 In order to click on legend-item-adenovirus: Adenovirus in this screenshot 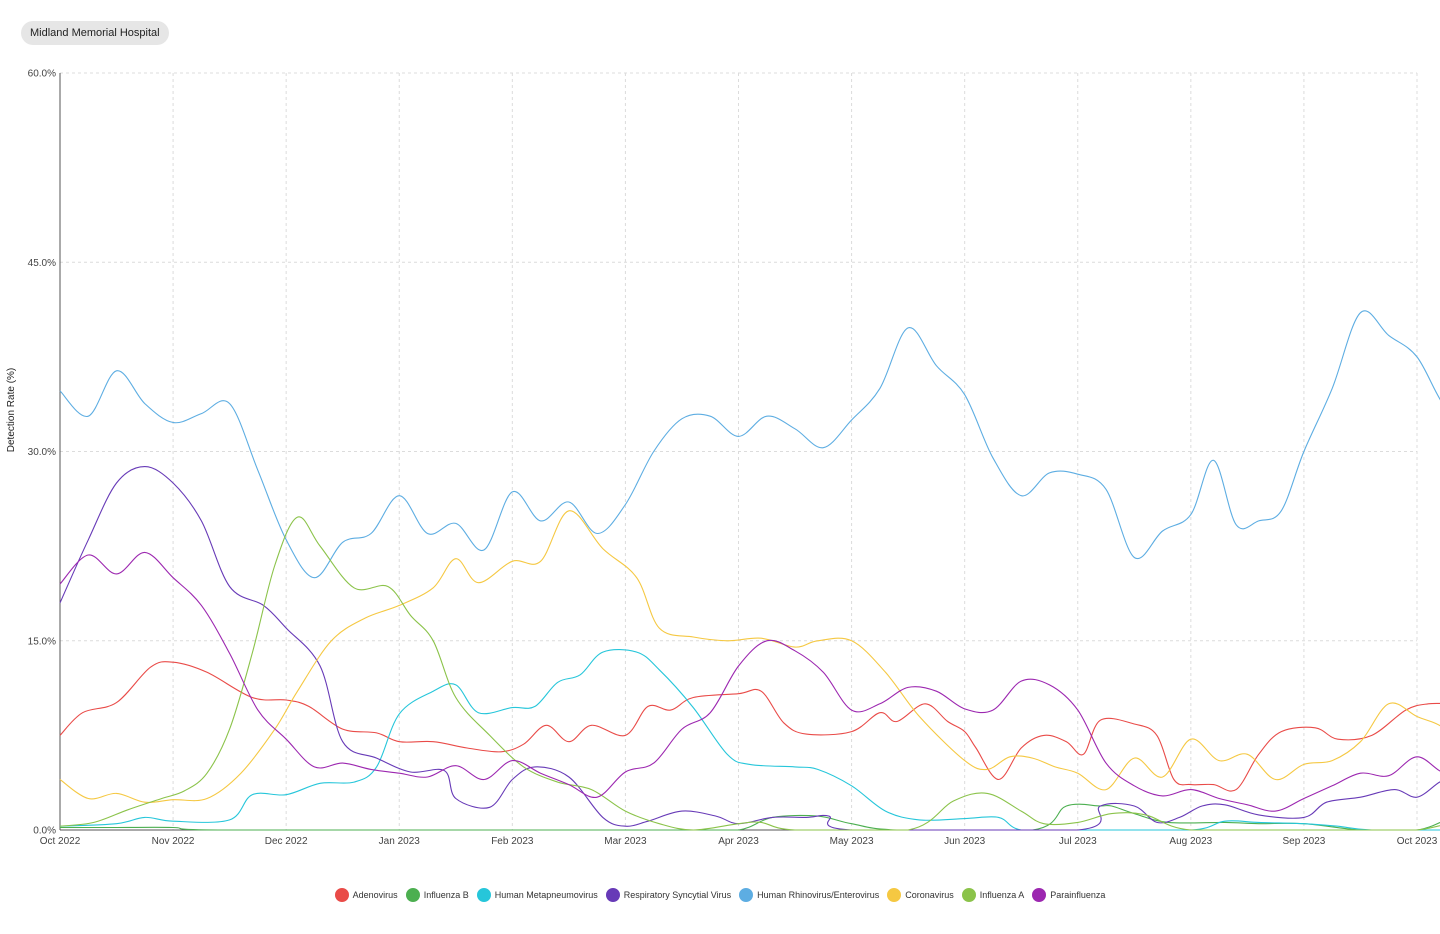, I will do `click(366, 895)`.